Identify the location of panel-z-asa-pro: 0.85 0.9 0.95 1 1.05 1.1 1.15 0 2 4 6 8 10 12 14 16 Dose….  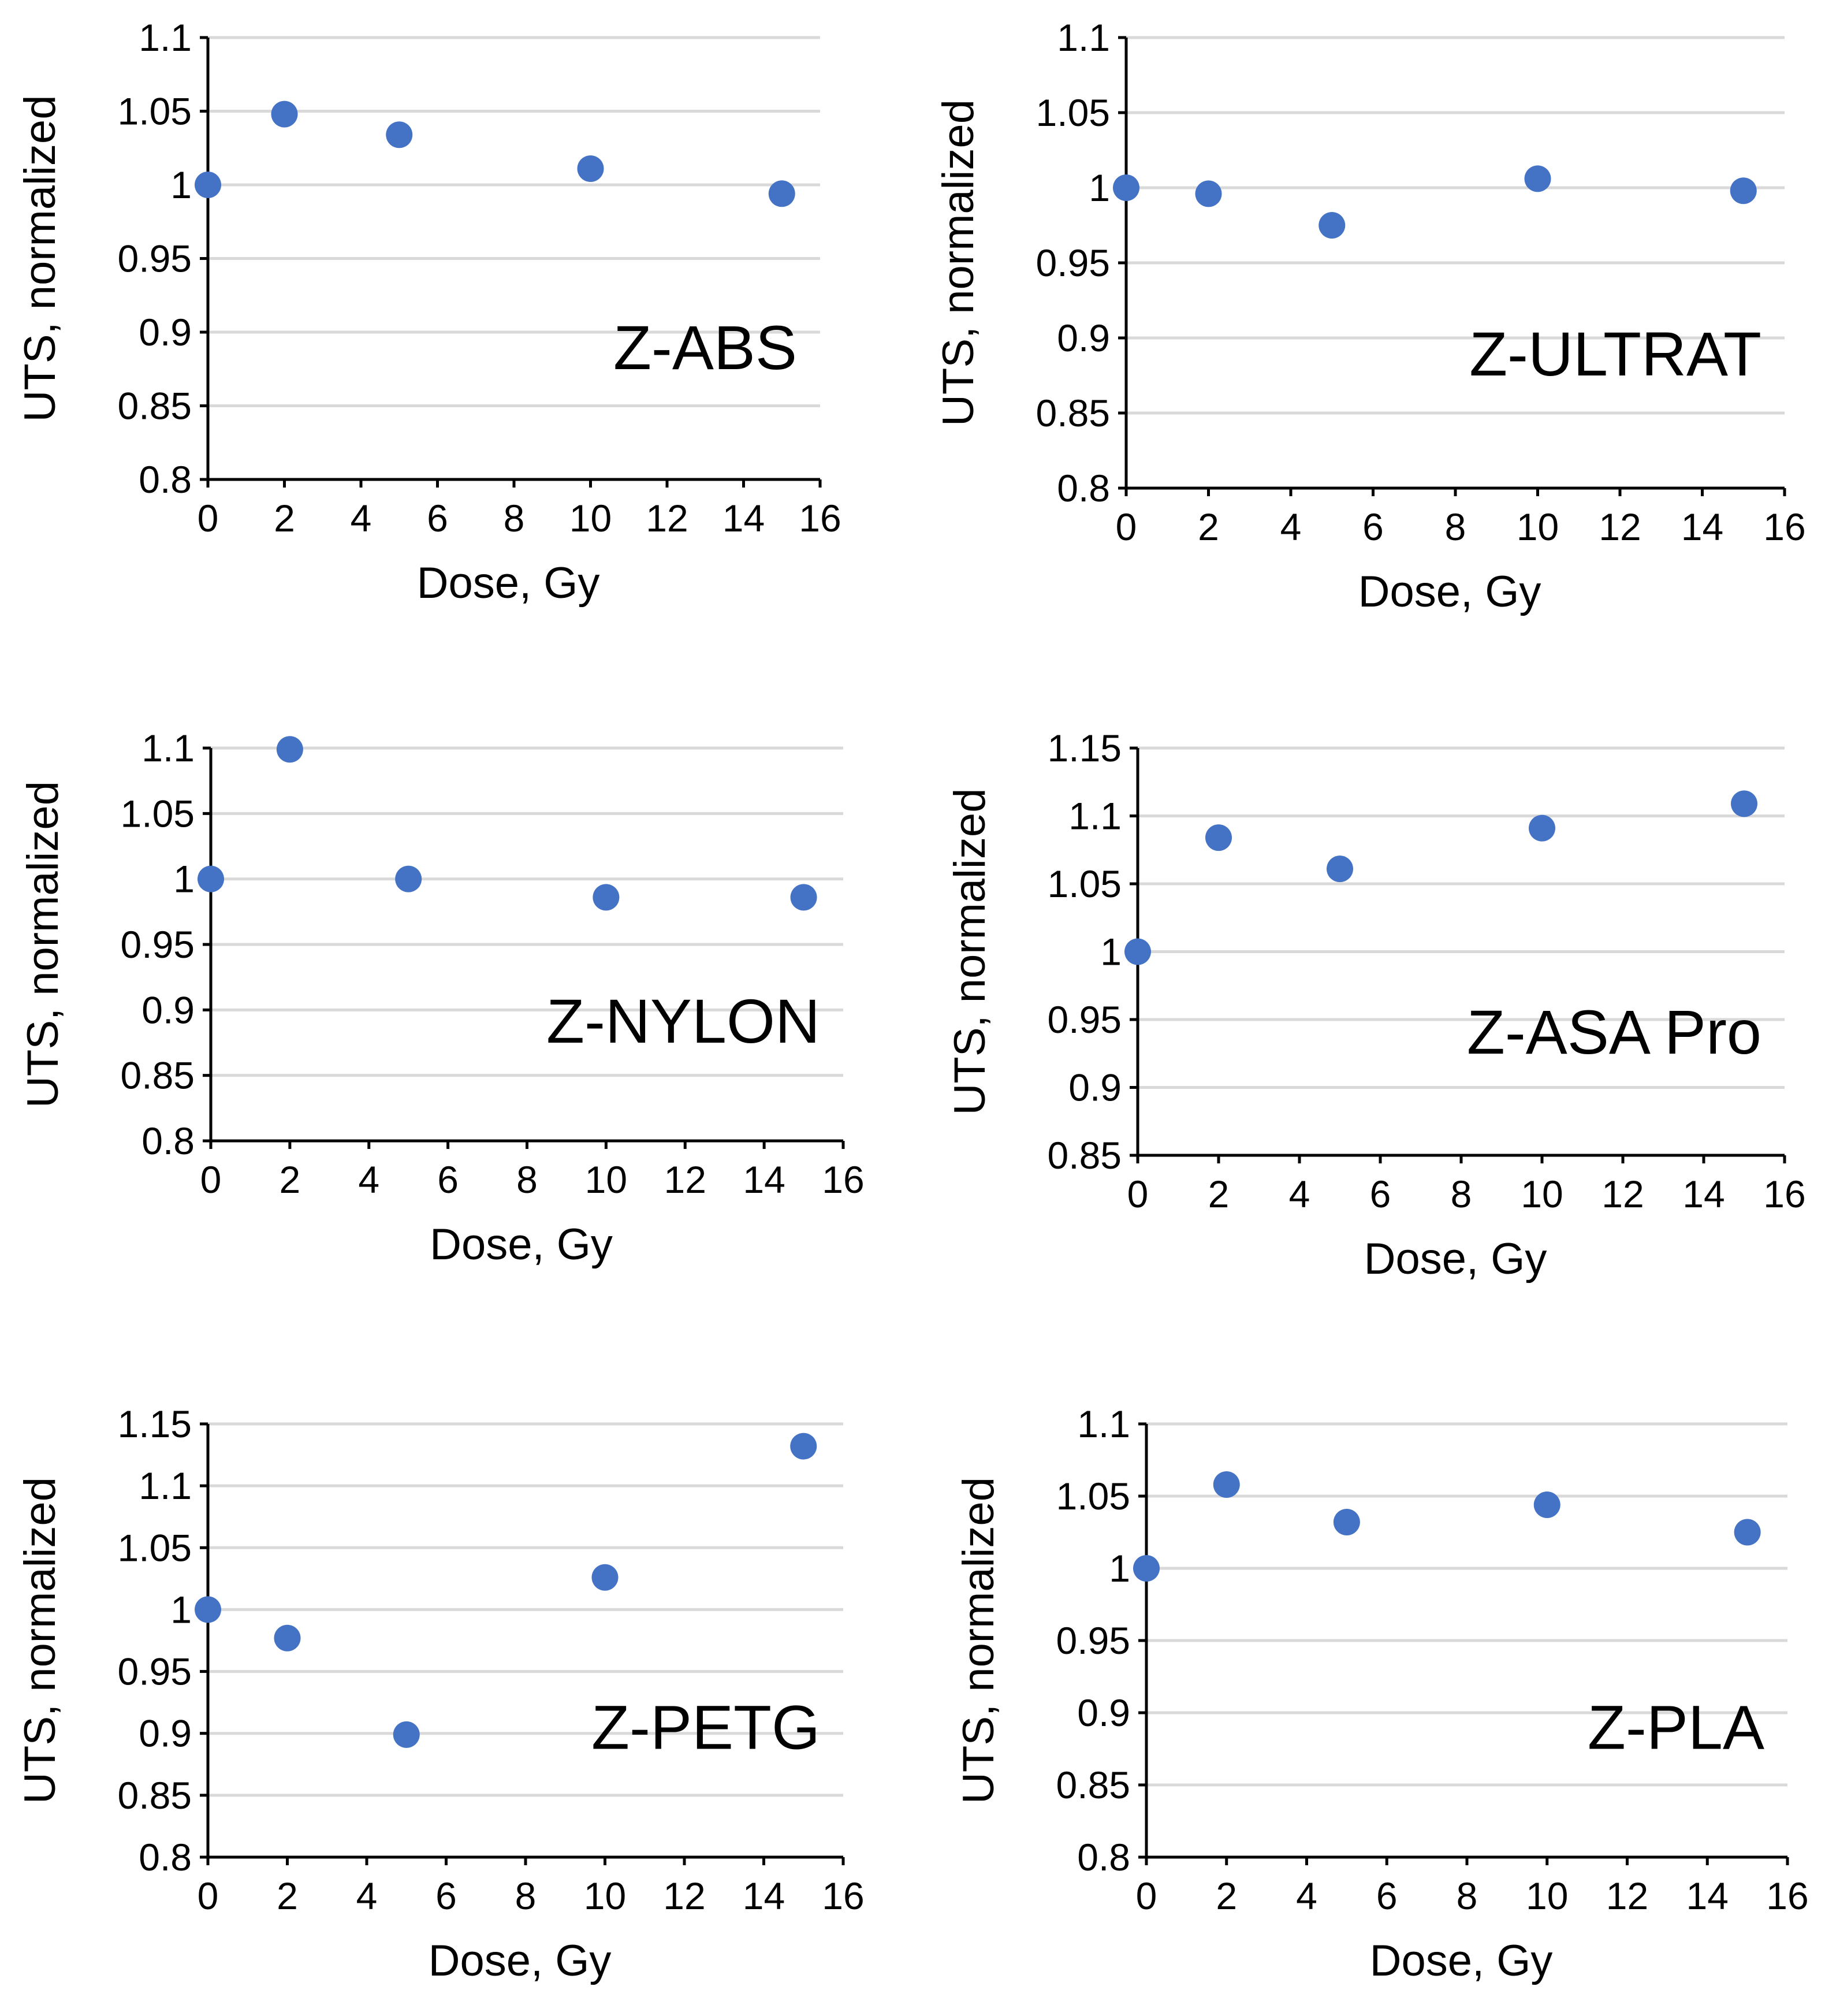
(1375, 1005).